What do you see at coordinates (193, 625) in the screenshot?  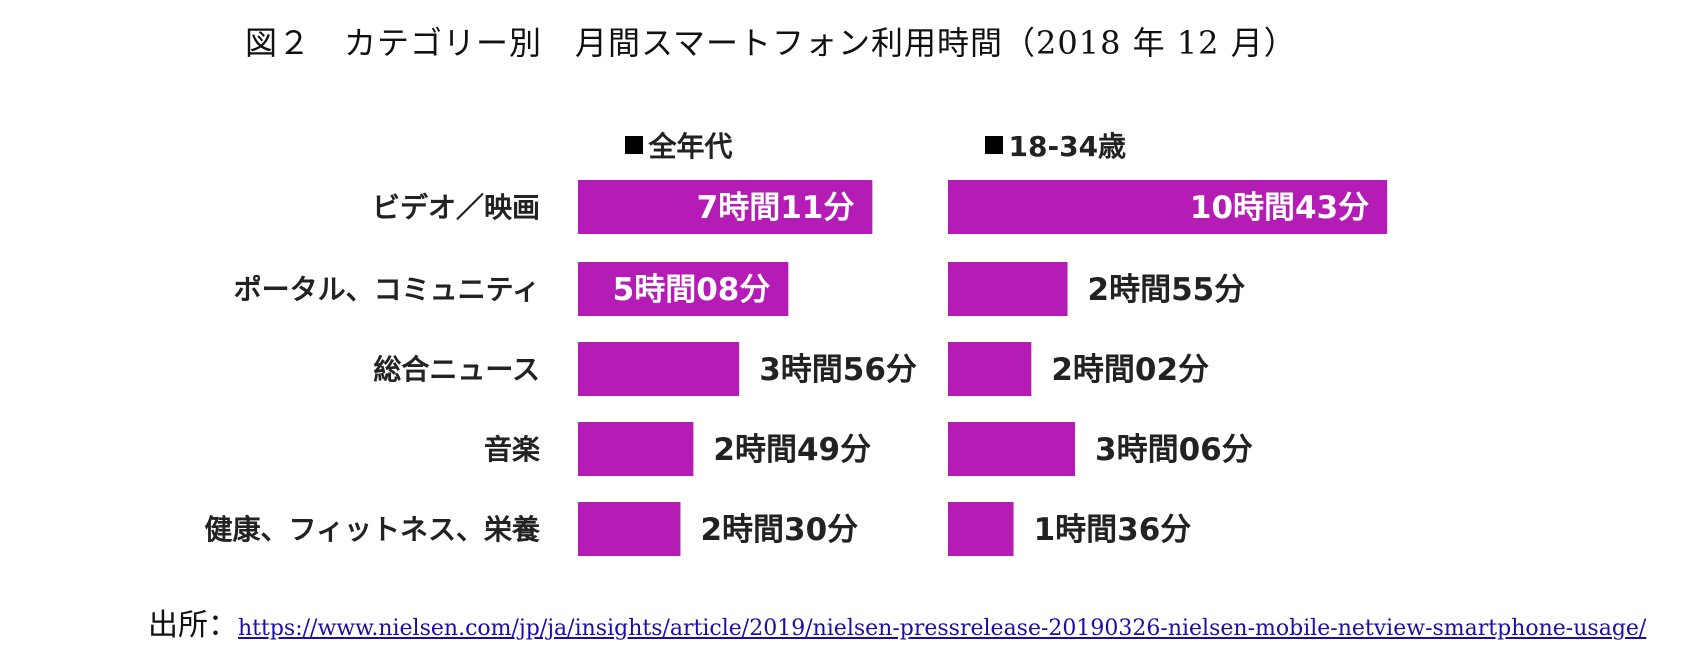 I see `source-label: 出所：` at bounding box center [193, 625].